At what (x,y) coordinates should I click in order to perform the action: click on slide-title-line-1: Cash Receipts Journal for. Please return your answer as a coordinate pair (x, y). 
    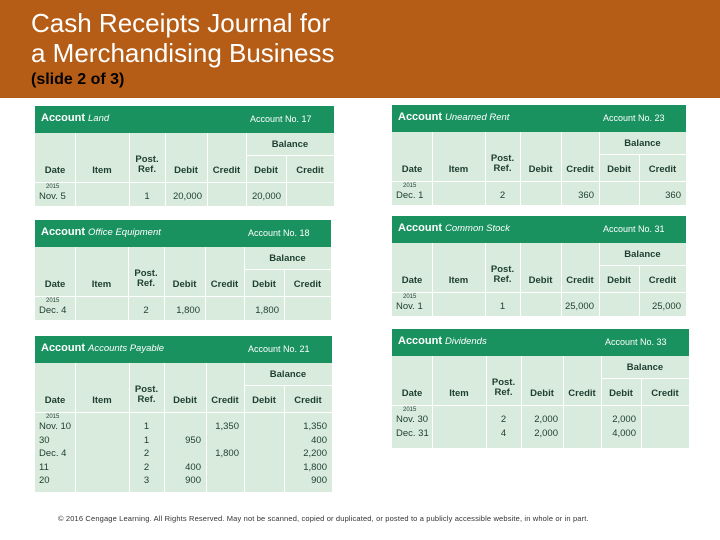
    Looking at the image, I should click on (181, 23).